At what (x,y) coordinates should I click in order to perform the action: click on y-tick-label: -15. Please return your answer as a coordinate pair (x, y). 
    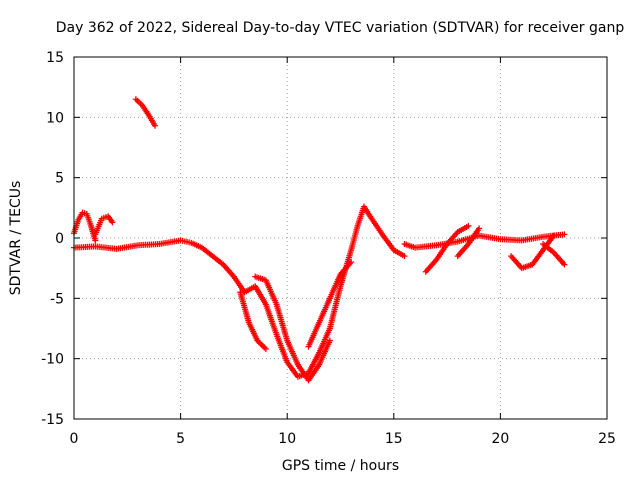
    Looking at the image, I should click on (52, 420).